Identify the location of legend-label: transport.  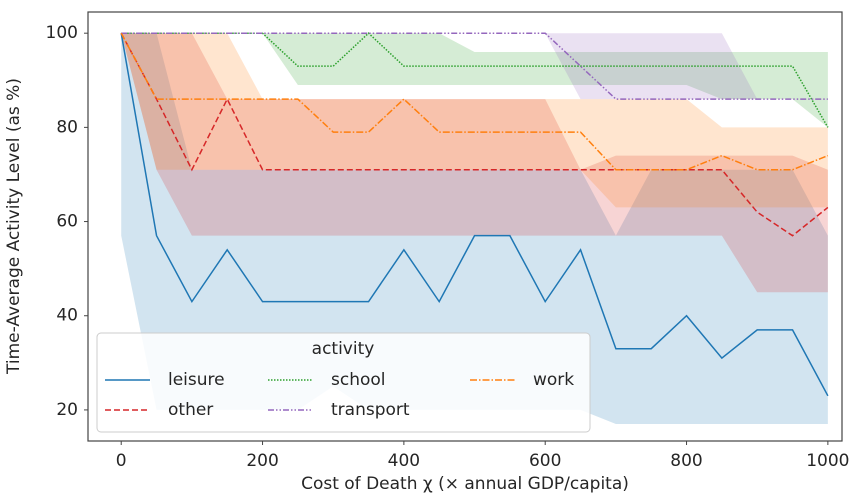
(370, 410).